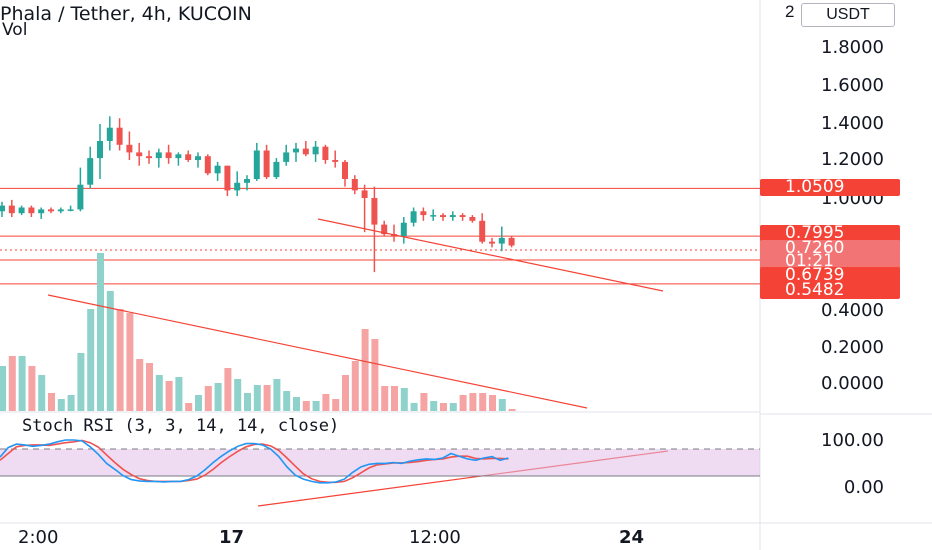 Image resolution: width=932 pixels, height=550 pixels. Describe the element at coordinates (852, 440) in the screenshot. I see `indicator-axis-label: 100.00` at that location.